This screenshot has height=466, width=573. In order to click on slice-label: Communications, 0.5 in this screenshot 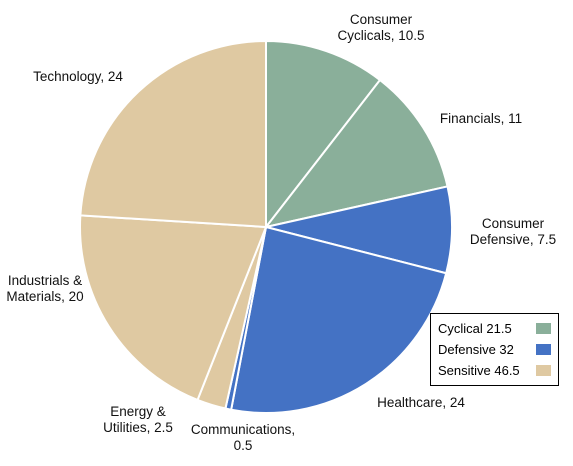, I will do `click(243, 437)`.